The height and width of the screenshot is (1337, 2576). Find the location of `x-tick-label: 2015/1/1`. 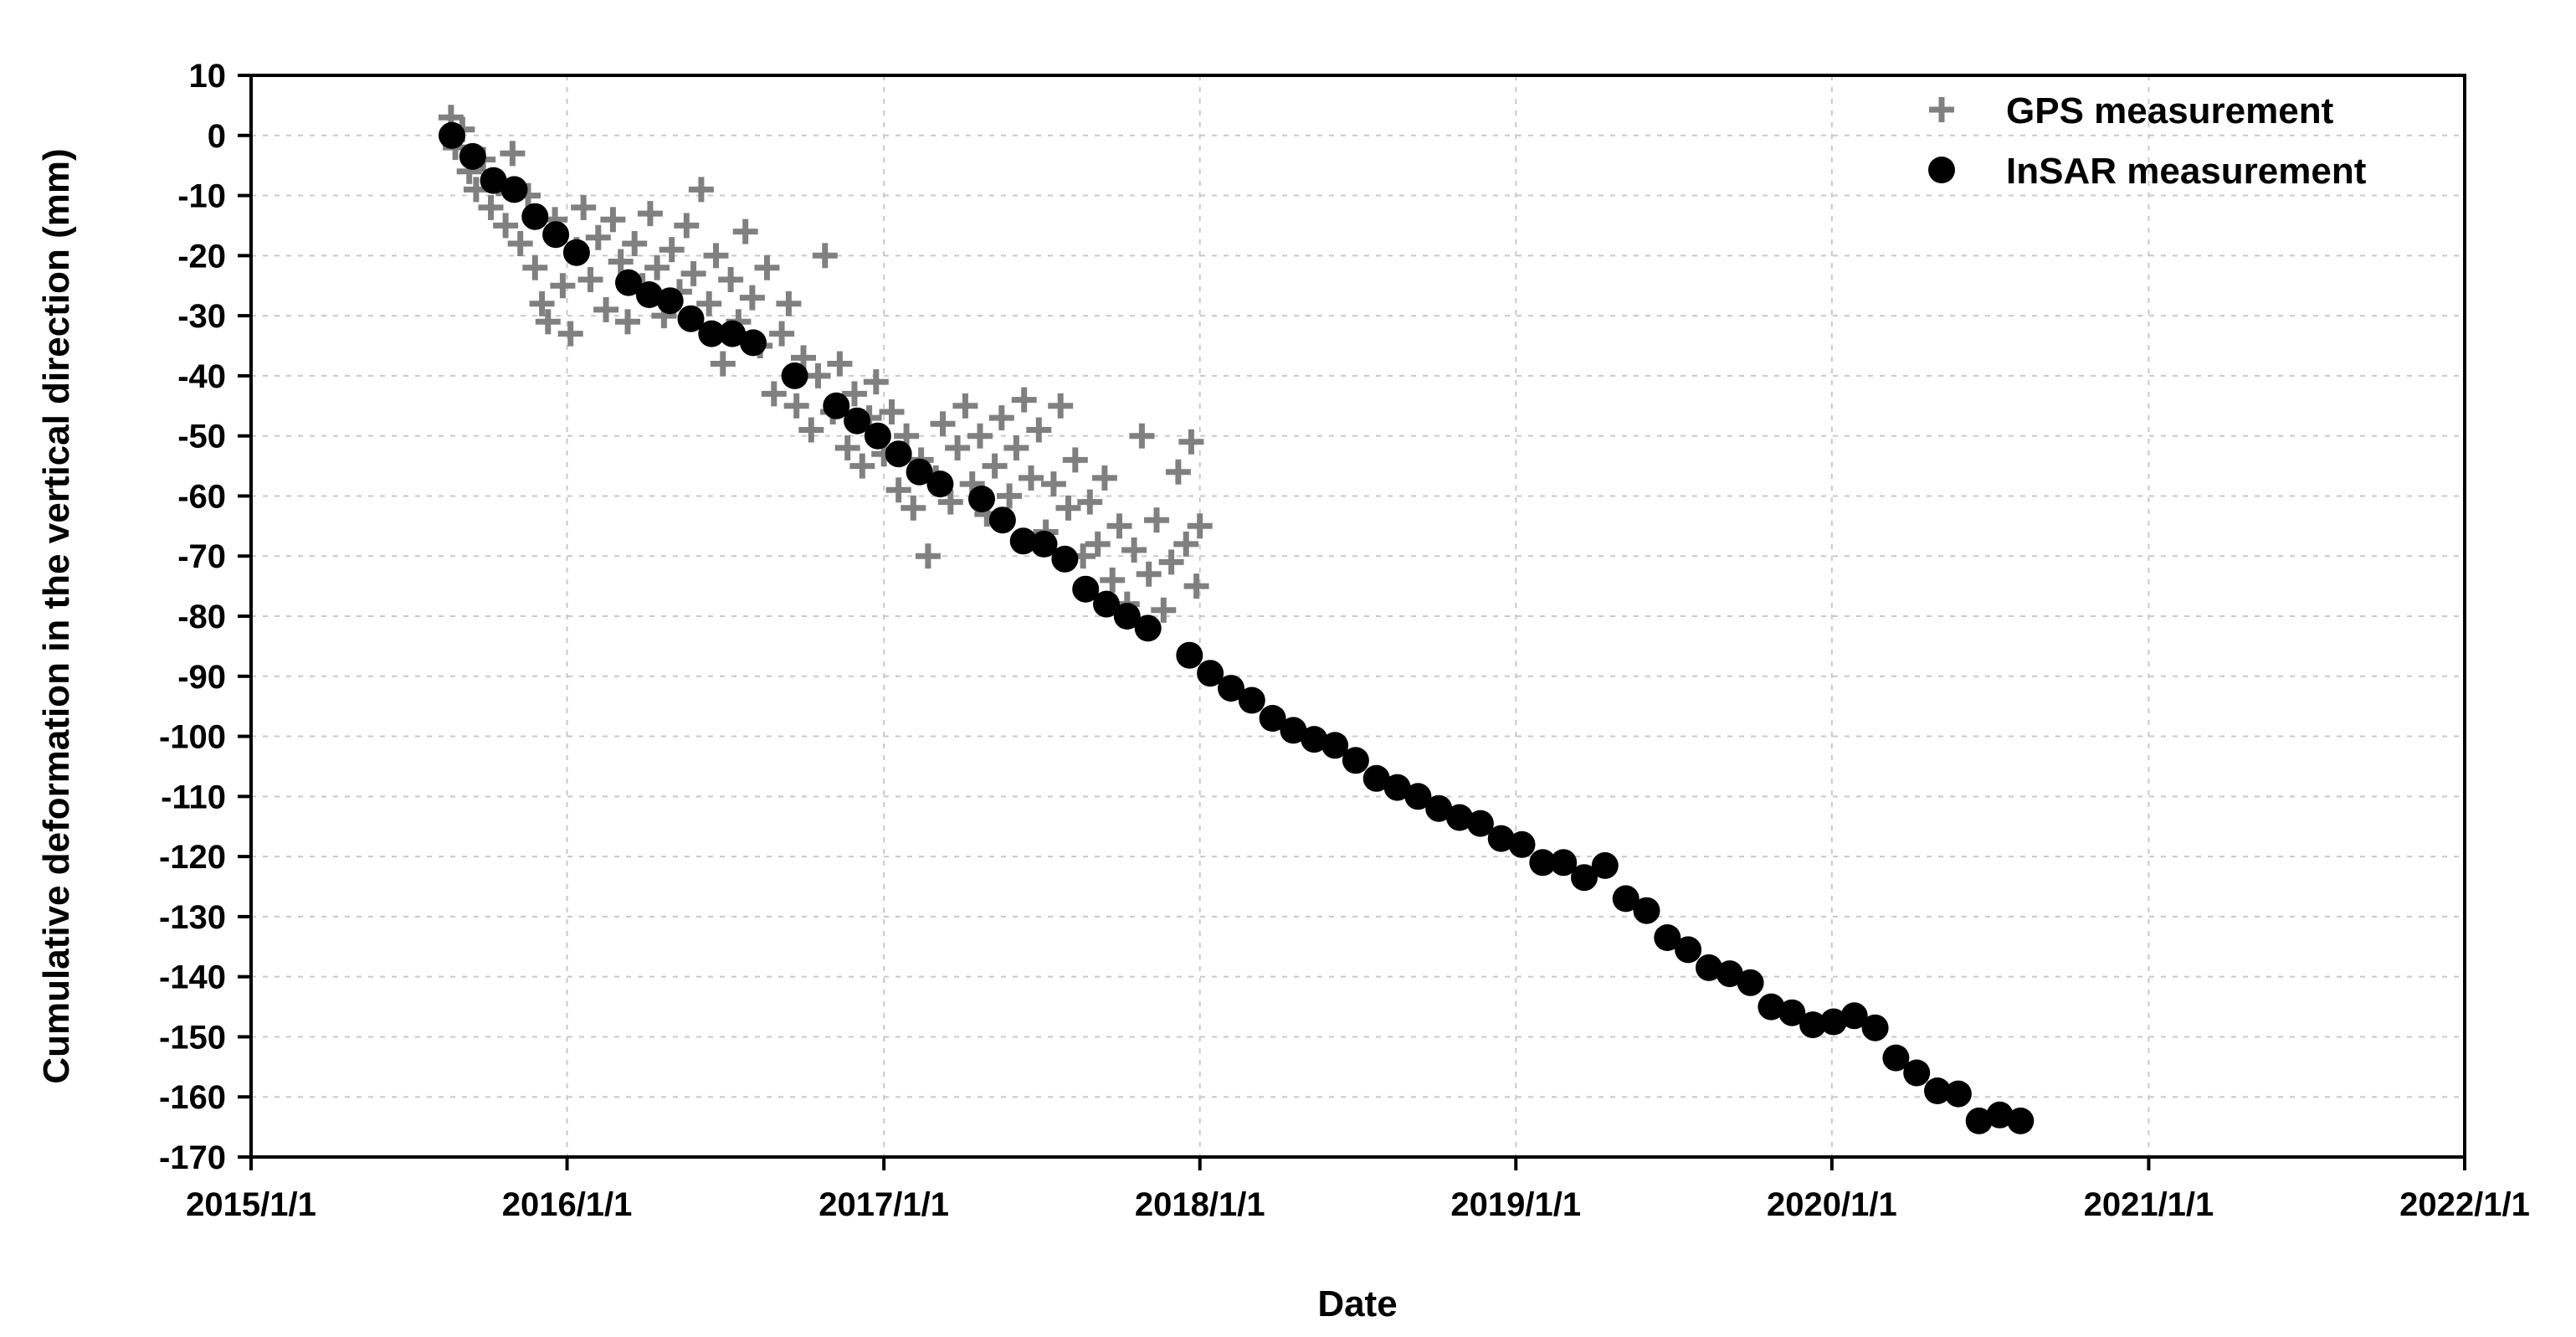

x-tick-label: 2015/1/1 is located at coordinates (251, 1204).